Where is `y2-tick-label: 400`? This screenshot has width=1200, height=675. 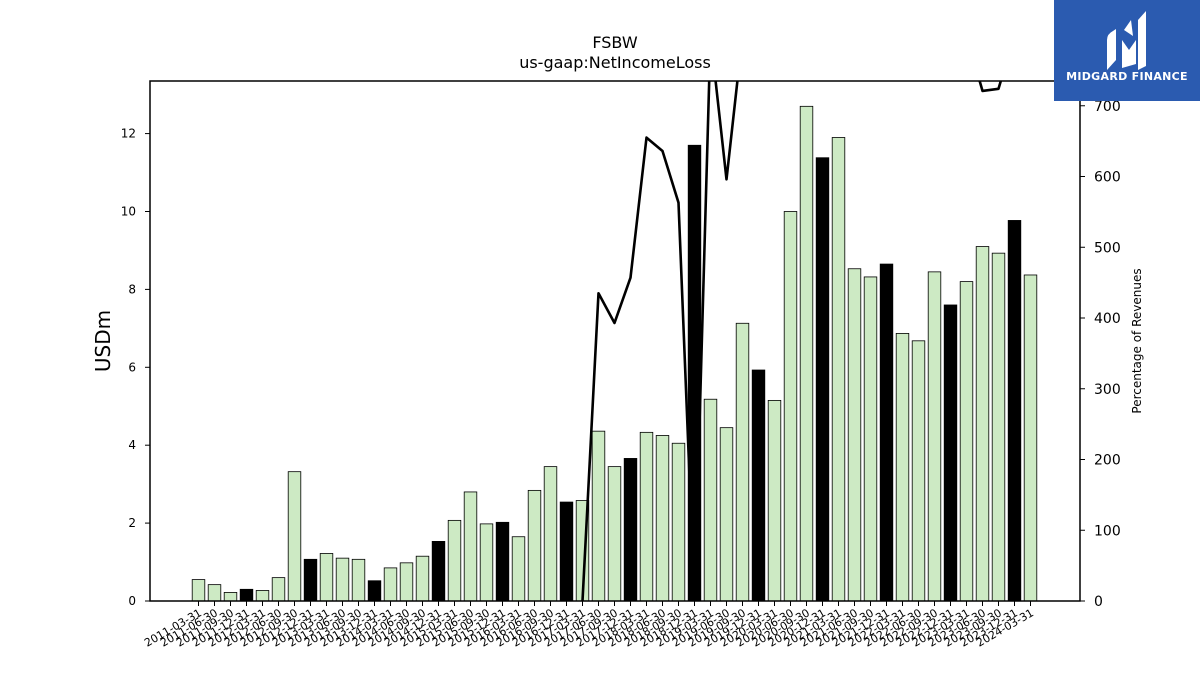 y2-tick-label: 400 is located at coordinates (1107, 319).